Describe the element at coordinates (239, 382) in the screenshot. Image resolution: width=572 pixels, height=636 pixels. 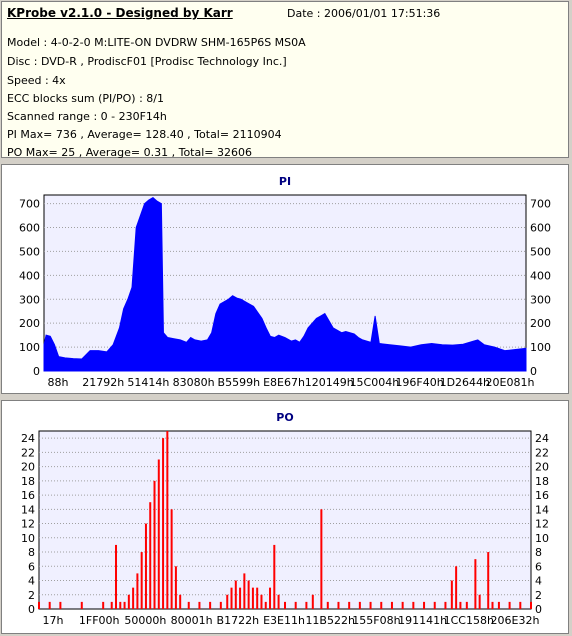
I see `x-tick-label: B5599h` at that location.